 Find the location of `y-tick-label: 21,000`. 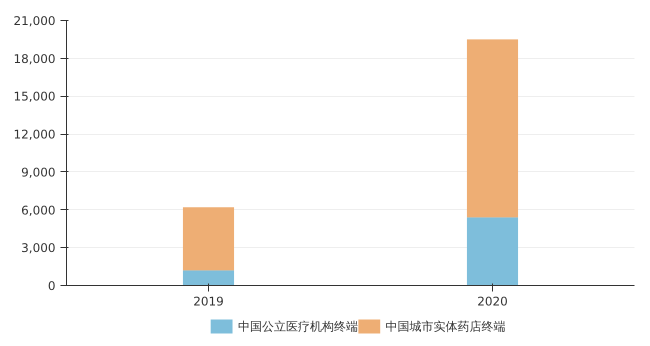

y-tick-label: 21,000 is located at coordinates (35, 21).